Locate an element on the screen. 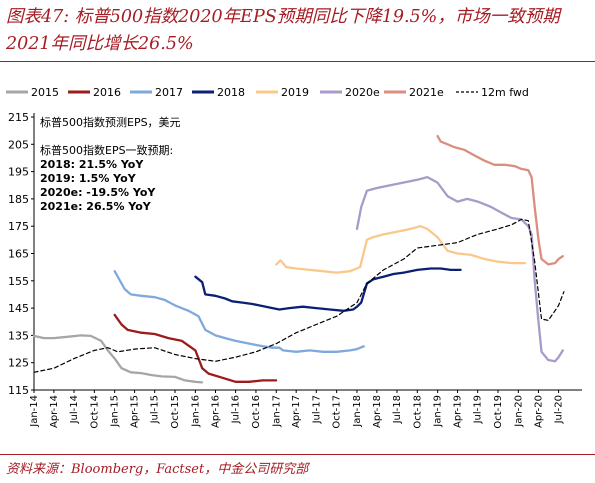 The height and width of the screenshot is (483, 595). legend-label-2020e: 2020e is located at coordinates (362, 92).